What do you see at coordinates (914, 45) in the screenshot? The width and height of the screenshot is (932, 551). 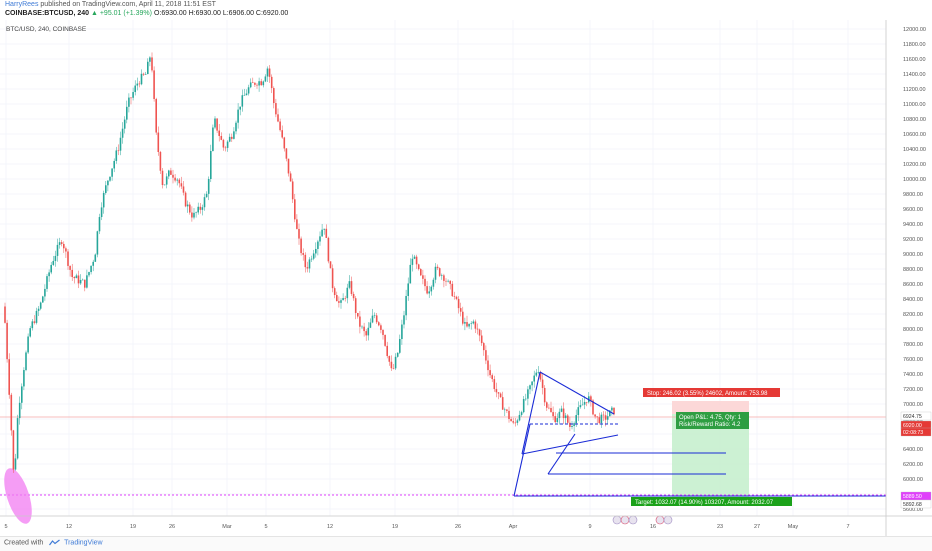 I see `price-tick: 11800.00` at bounding box center [914, 45].